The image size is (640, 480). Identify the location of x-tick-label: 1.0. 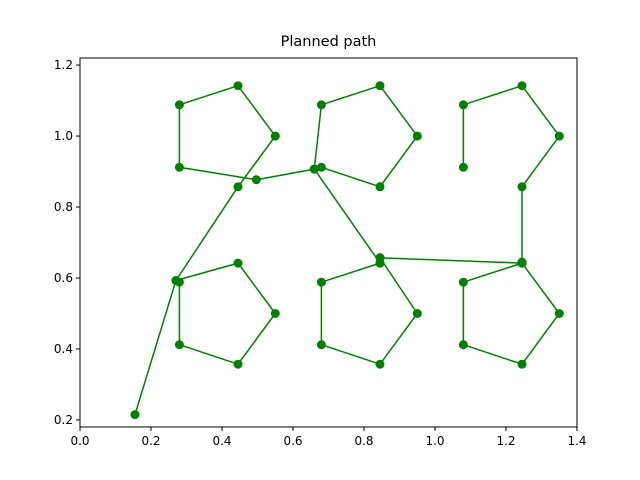
(434, 441).